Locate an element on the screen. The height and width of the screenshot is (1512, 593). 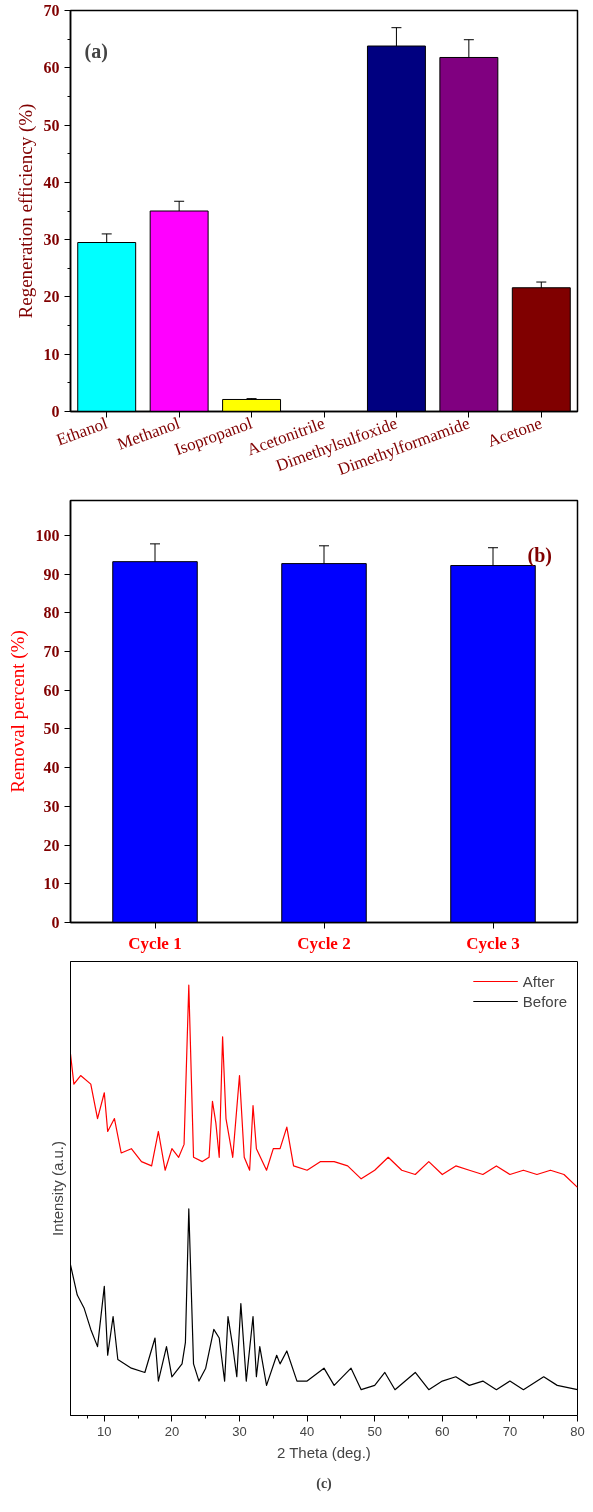
x-tick-label: 50 is located at coordinates (374, 1431).